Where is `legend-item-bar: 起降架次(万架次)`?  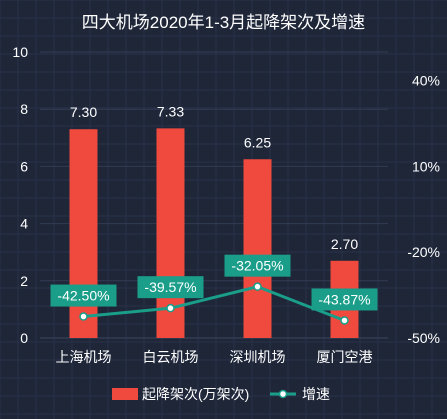
legend-item-bar: 起降架次(万架次) is located at coordinates (180, 394).